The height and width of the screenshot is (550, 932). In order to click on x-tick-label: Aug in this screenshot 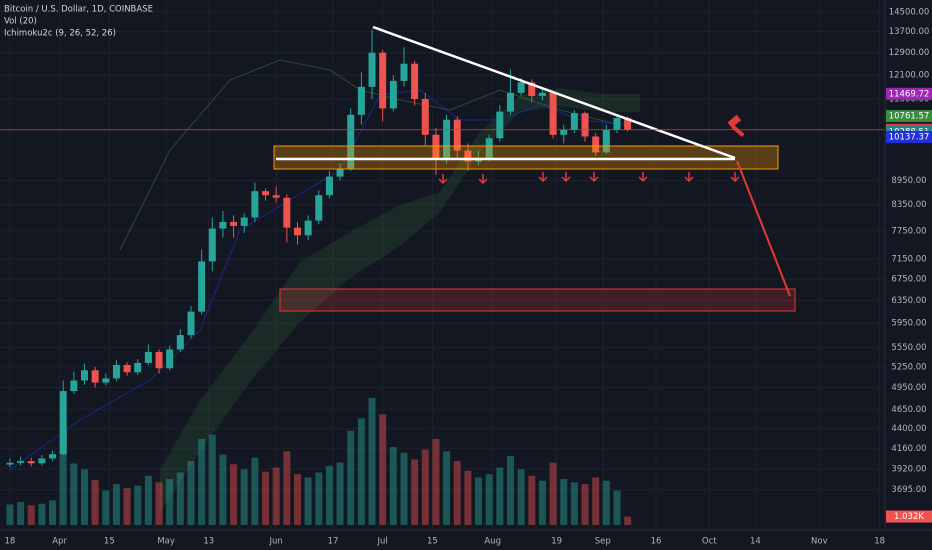, I will do `click(492, 542)`.